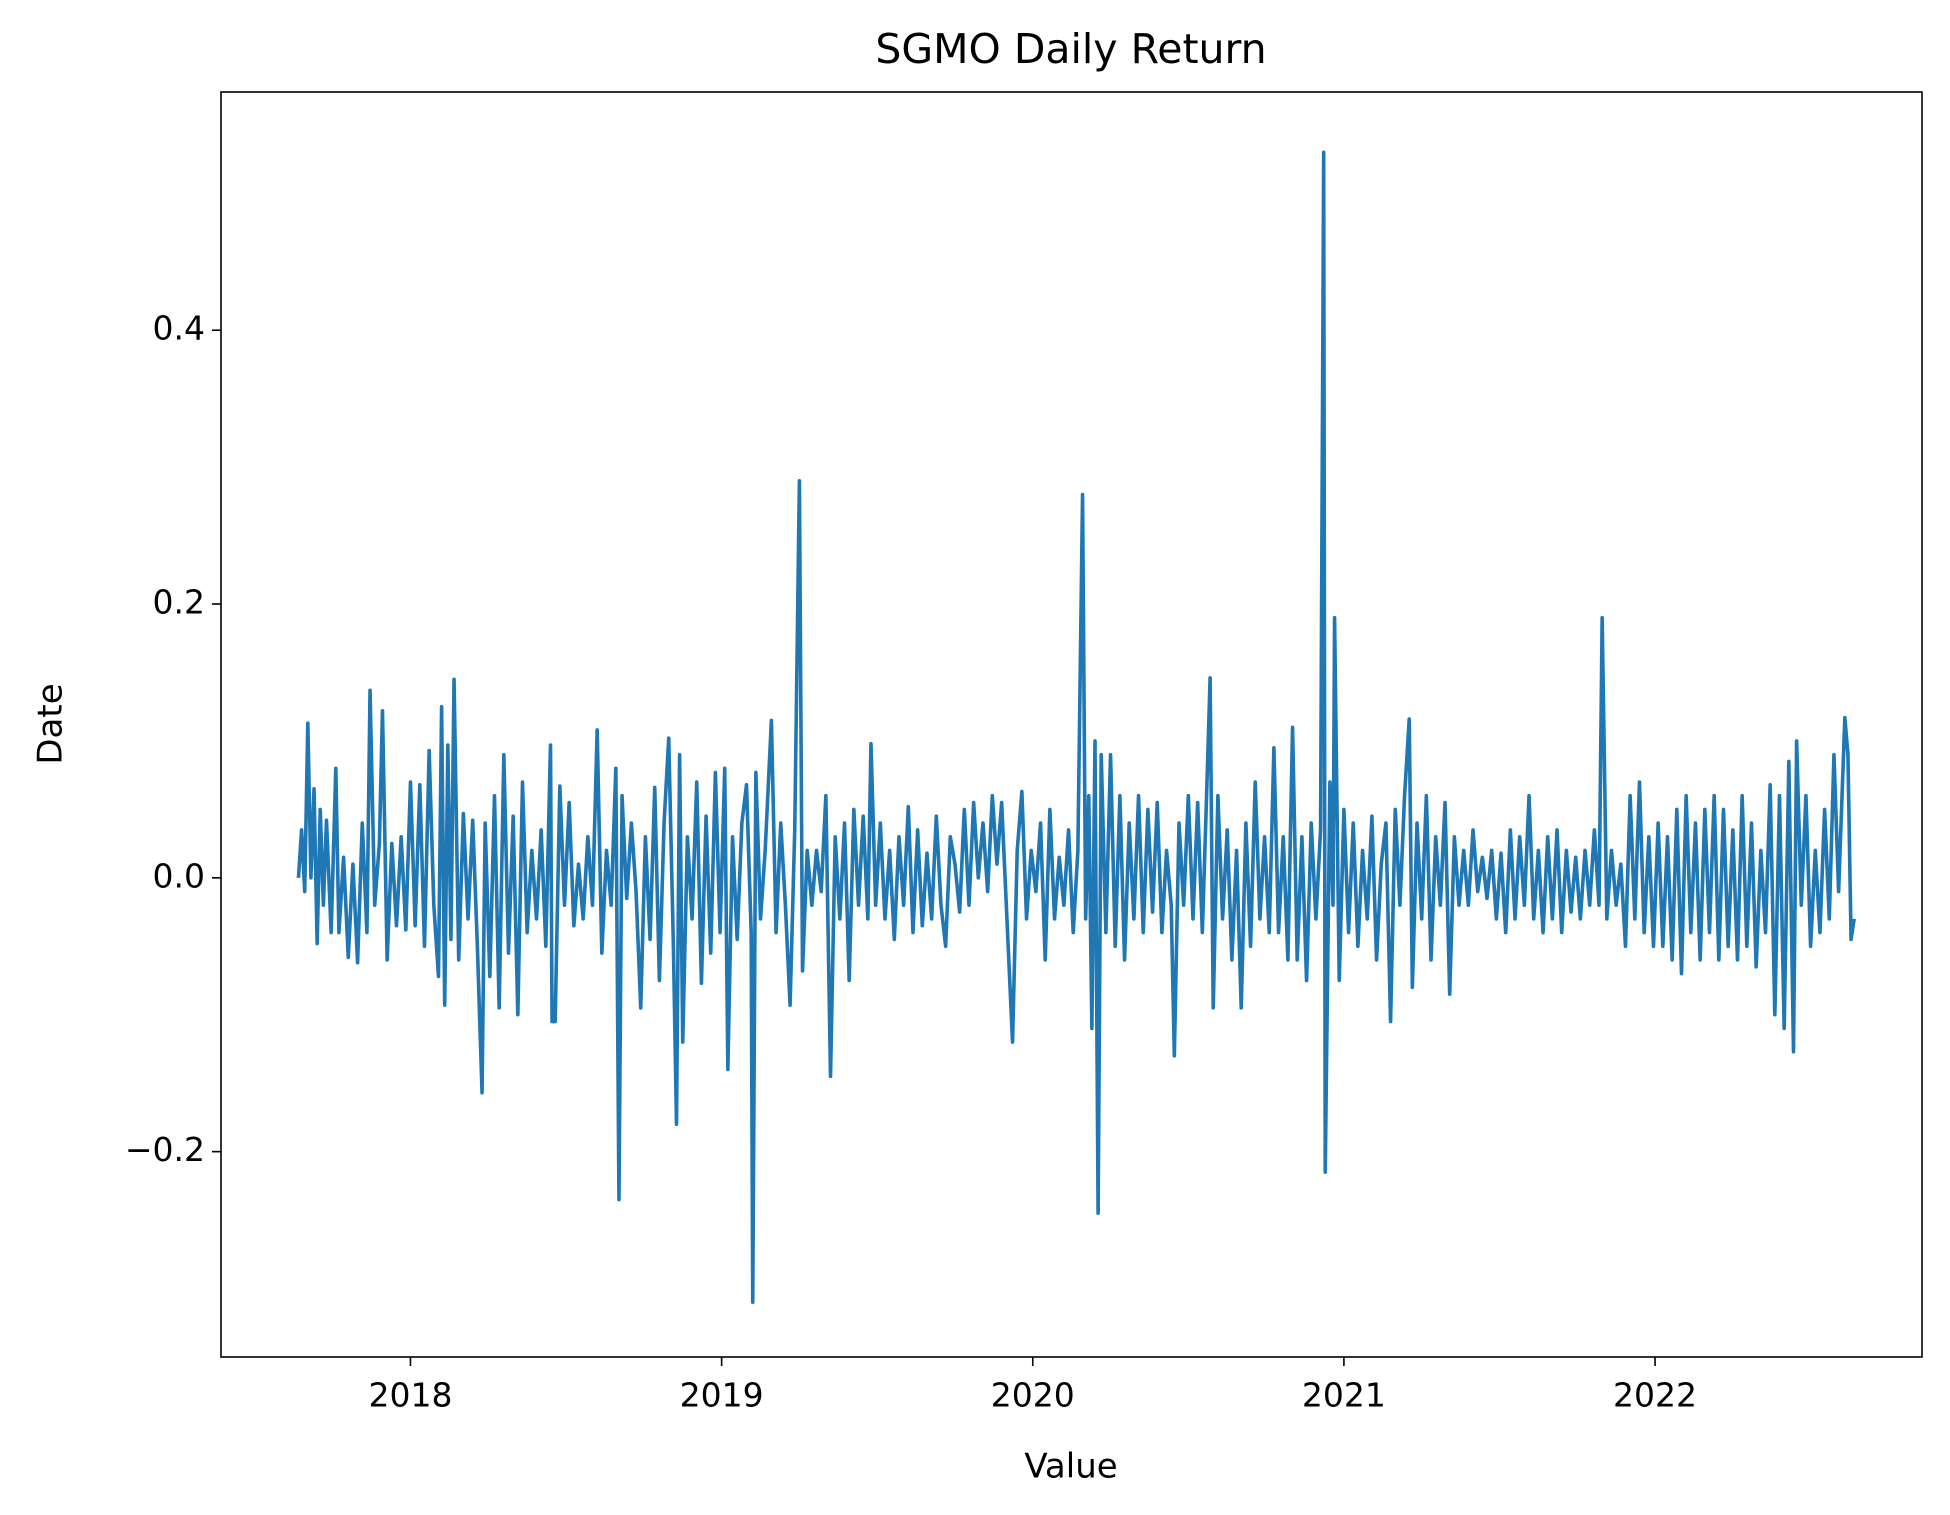  What do you see at coordinates (179, 328) in the screenshot?
I see `y-tick-label: 0.4` at bounding box center [179, 328].